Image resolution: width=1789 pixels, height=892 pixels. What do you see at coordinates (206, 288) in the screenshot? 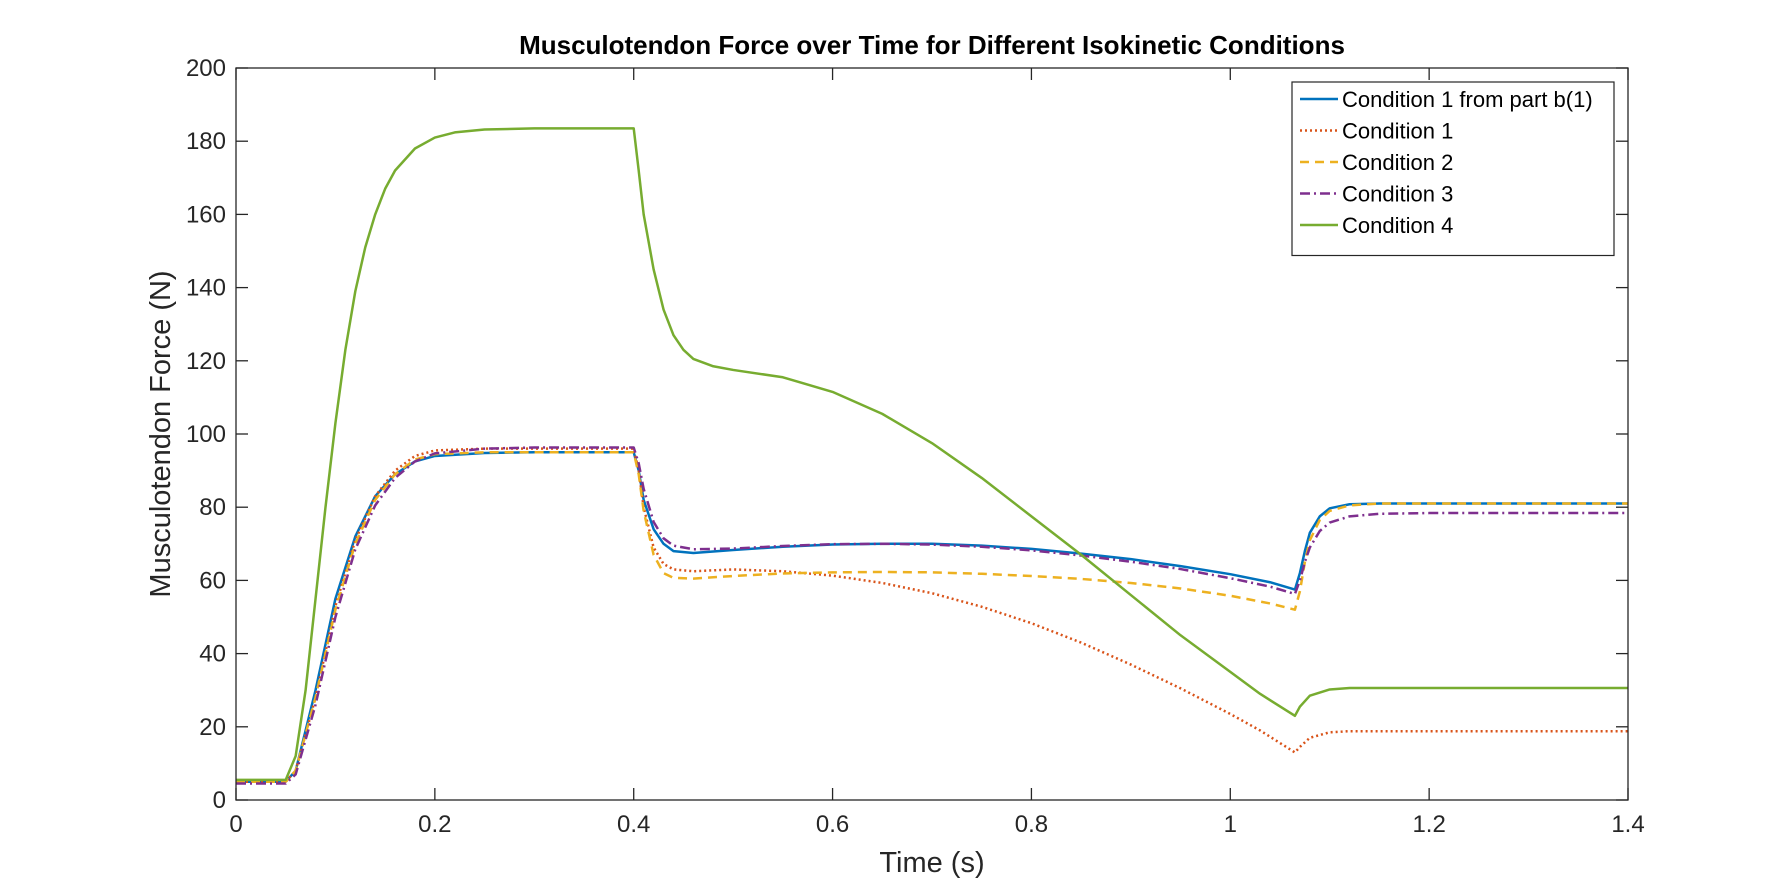
I see `y-tick-label: 140` at bounding box center [206, 288].